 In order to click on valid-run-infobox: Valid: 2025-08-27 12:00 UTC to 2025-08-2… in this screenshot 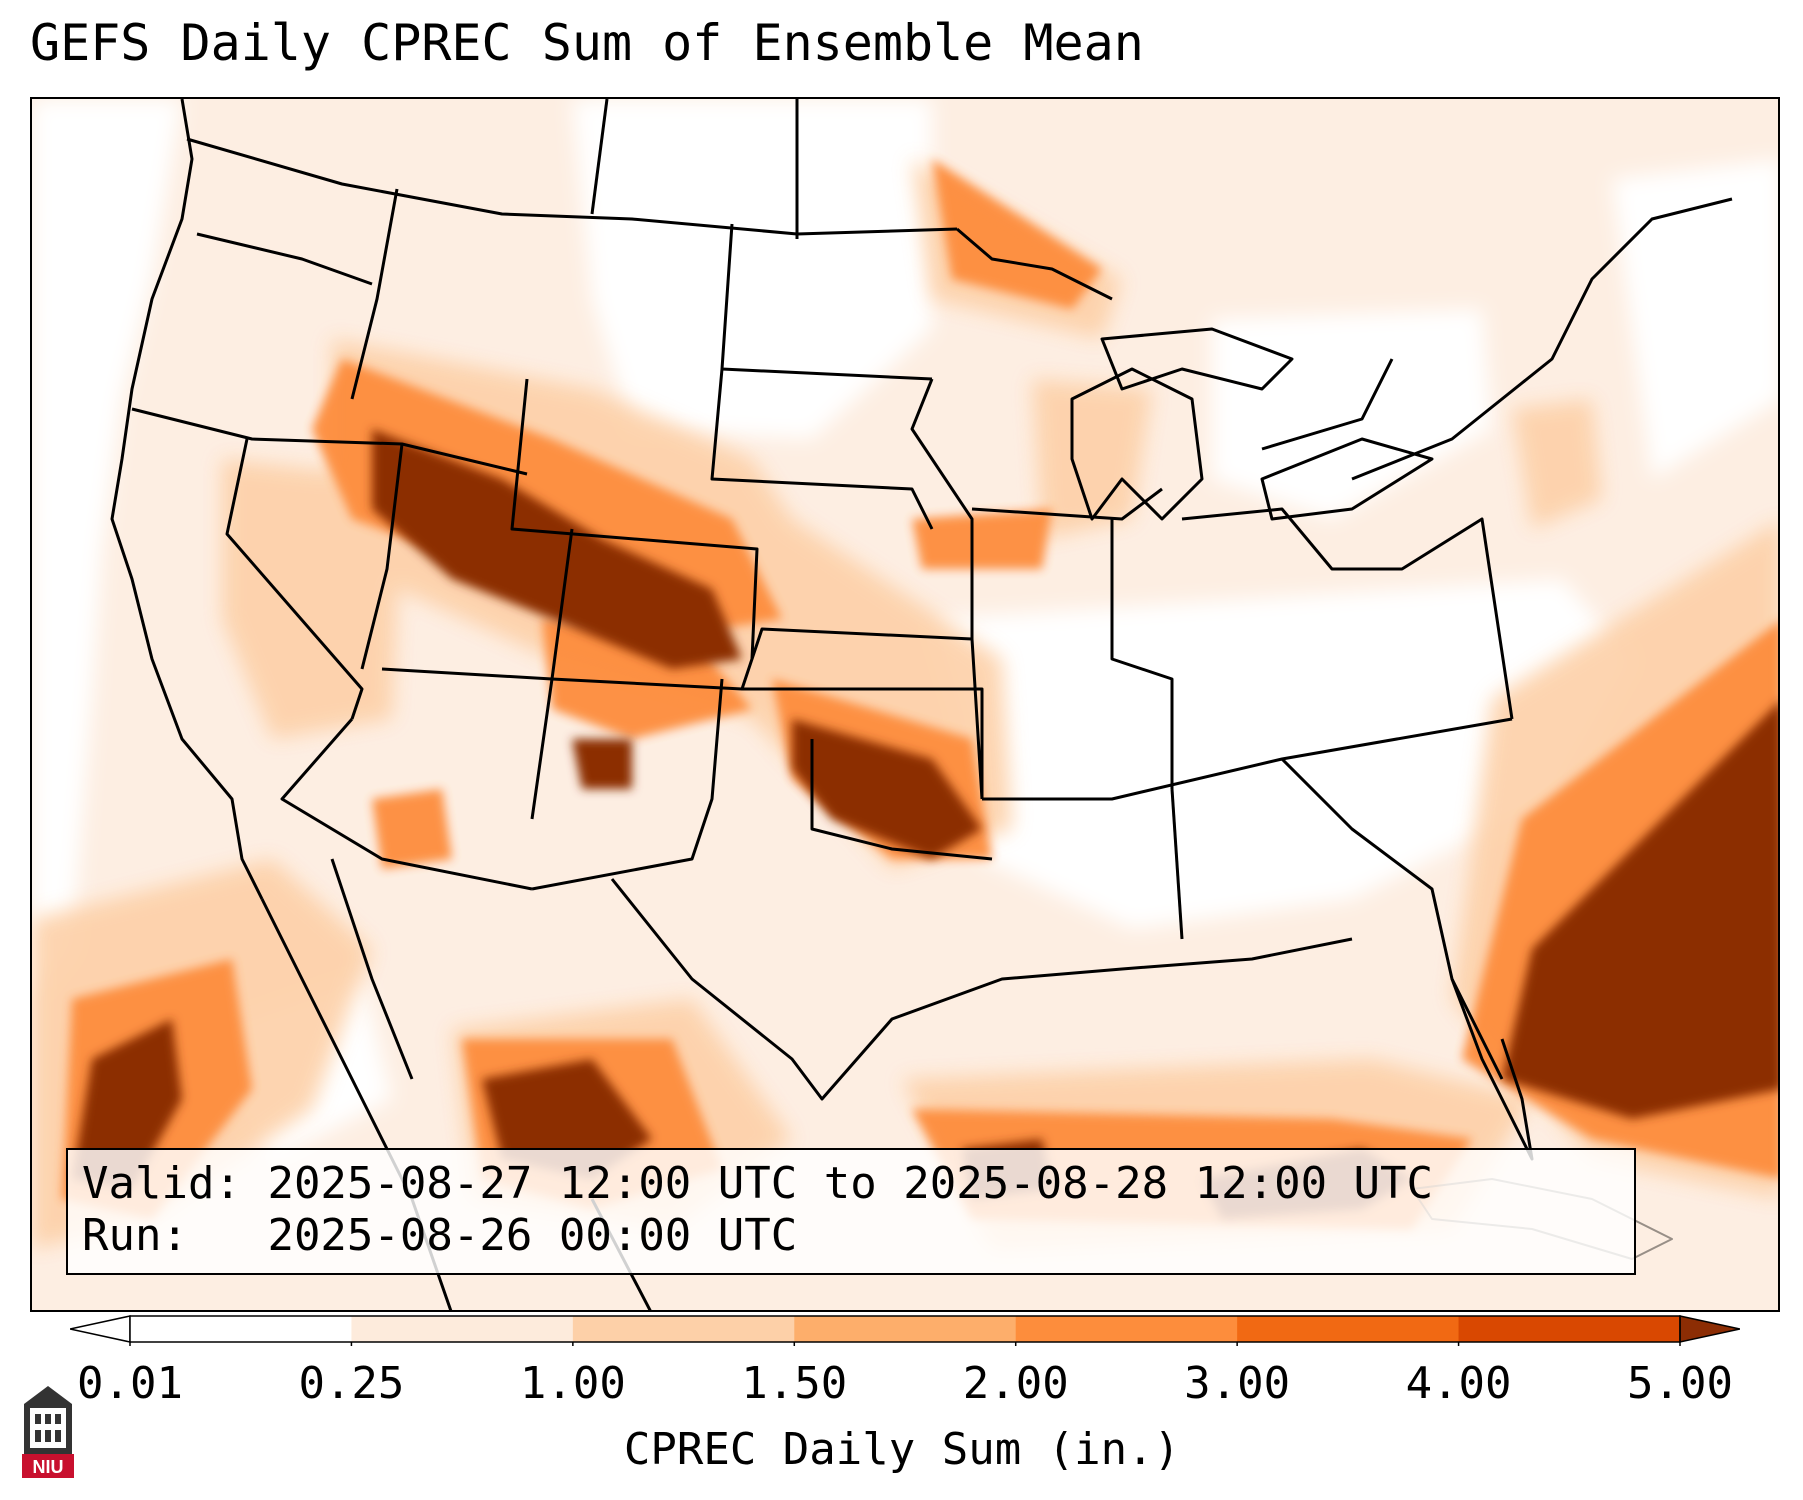, I will do `click(851, 1211)`.